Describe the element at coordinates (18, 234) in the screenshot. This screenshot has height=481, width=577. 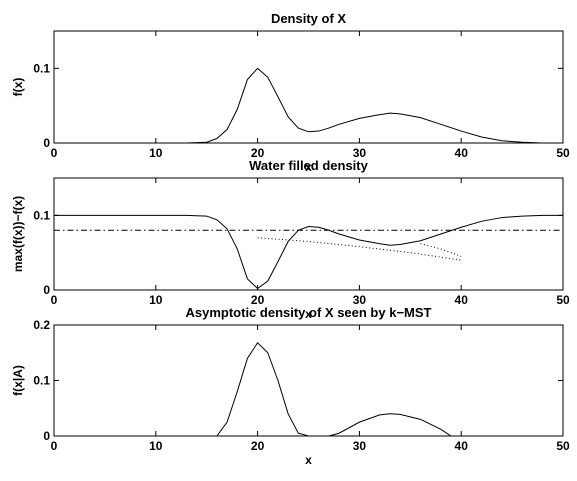
I see `y-axis-label: max(f(x))−f(x)` at that location.